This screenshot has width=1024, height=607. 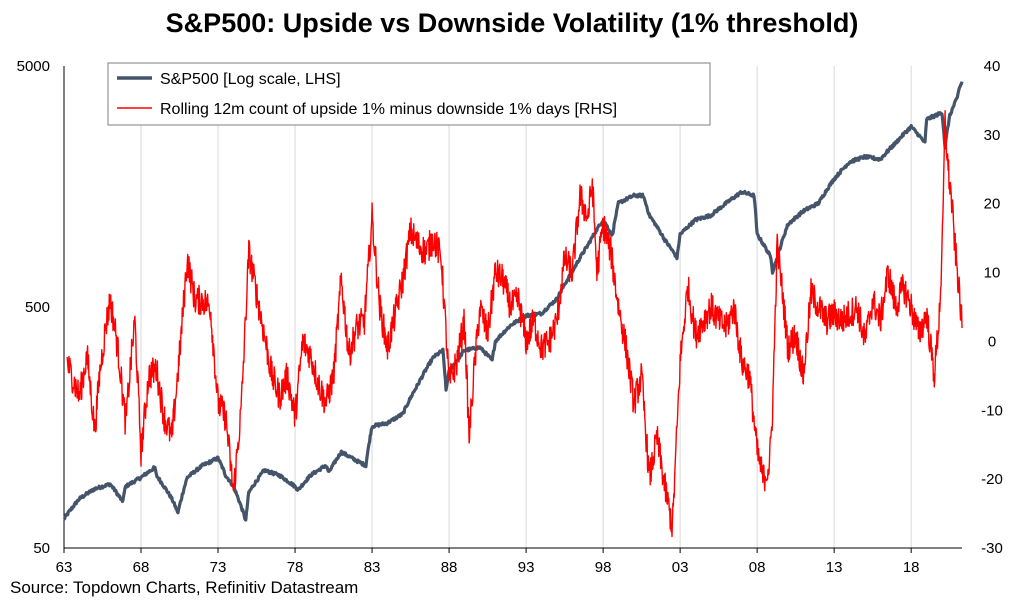 What do you see at coordinates (757, 567) in the screenshot?
I see `x-tick-label: 08` at bounding box center [757, 567].